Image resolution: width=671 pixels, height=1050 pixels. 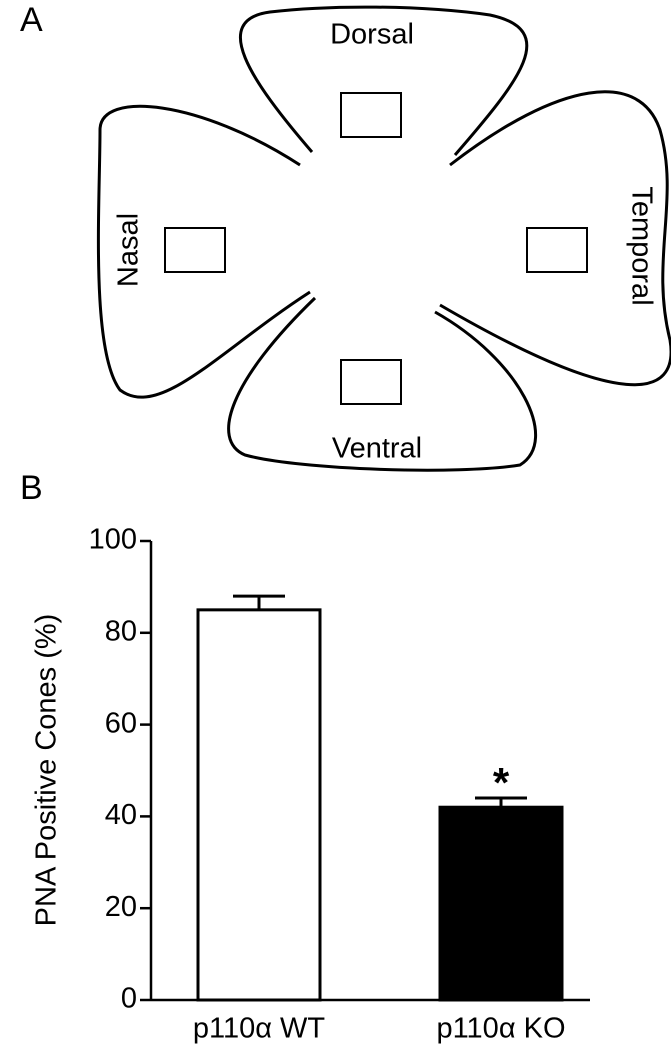 I want to click on y-tick-label: 0, so click(x=129, y=999).